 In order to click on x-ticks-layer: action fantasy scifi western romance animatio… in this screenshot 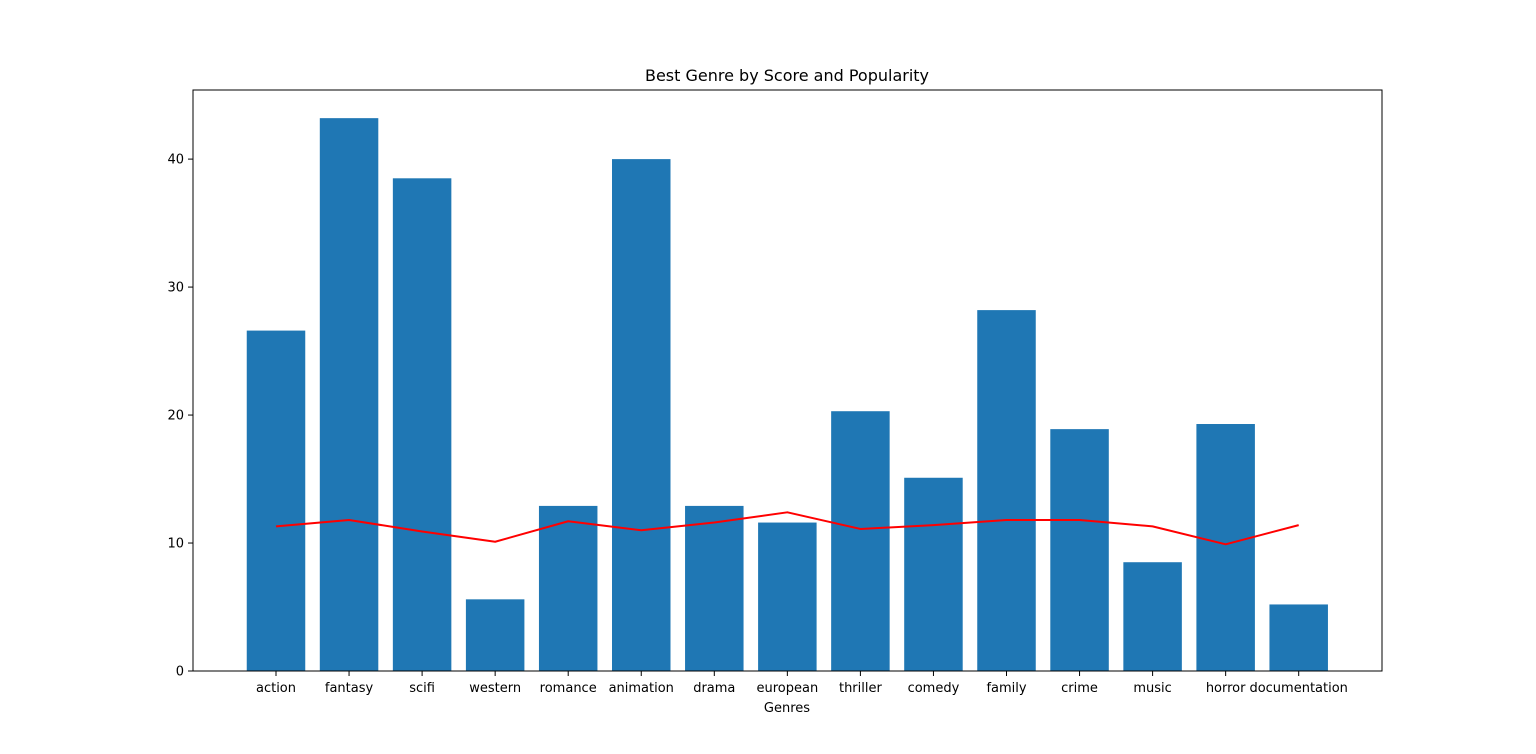, I will do `click(802, 683)`.